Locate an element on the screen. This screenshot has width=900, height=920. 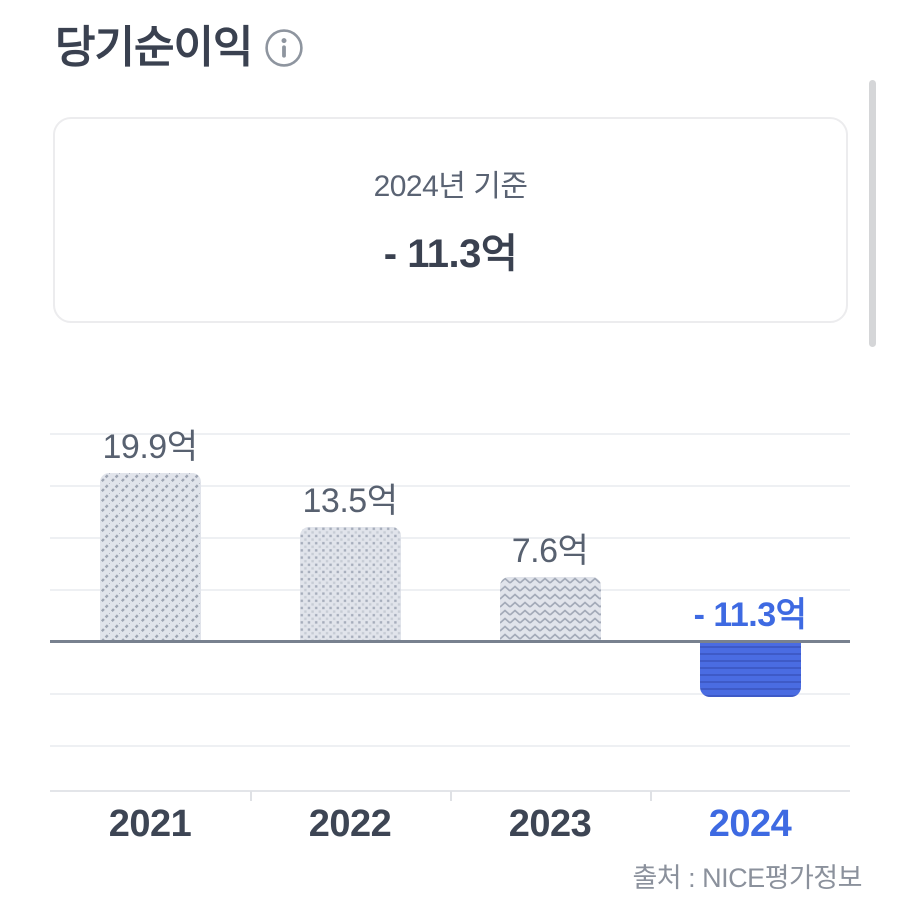
summary-value: - 11.3억 is located at coordinates (450, 254).